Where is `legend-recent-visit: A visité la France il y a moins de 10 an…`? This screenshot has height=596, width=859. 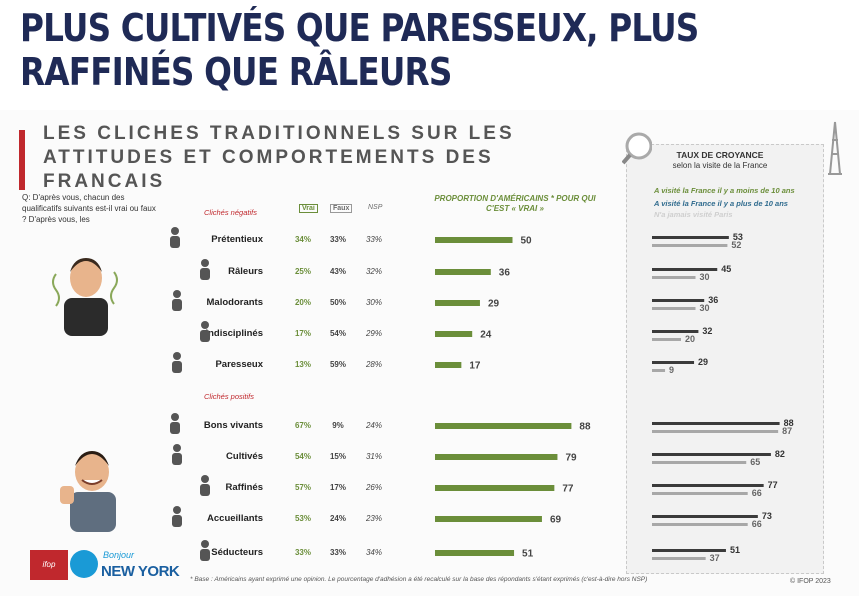
legend-recent-visit: A visité la France il y a moins de 10 an… is located at coordinates (724, 190).